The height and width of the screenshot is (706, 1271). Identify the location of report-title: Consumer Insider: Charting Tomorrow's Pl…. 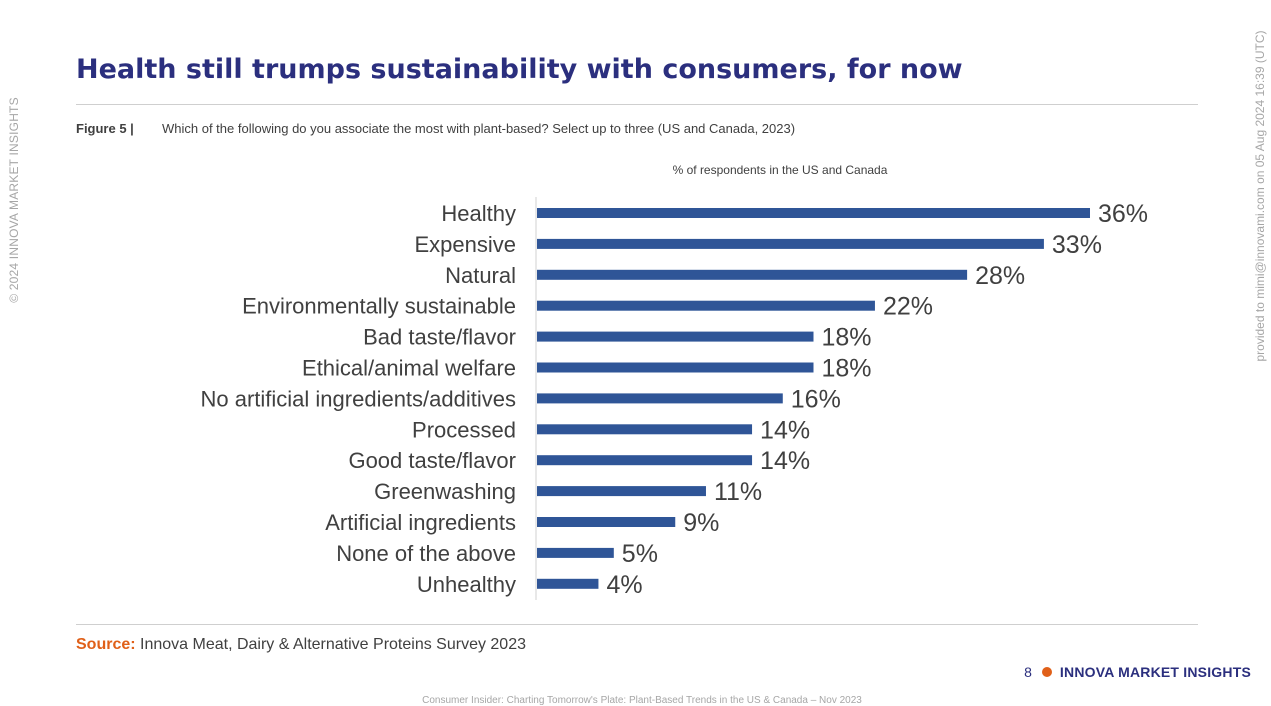
(642, 700).